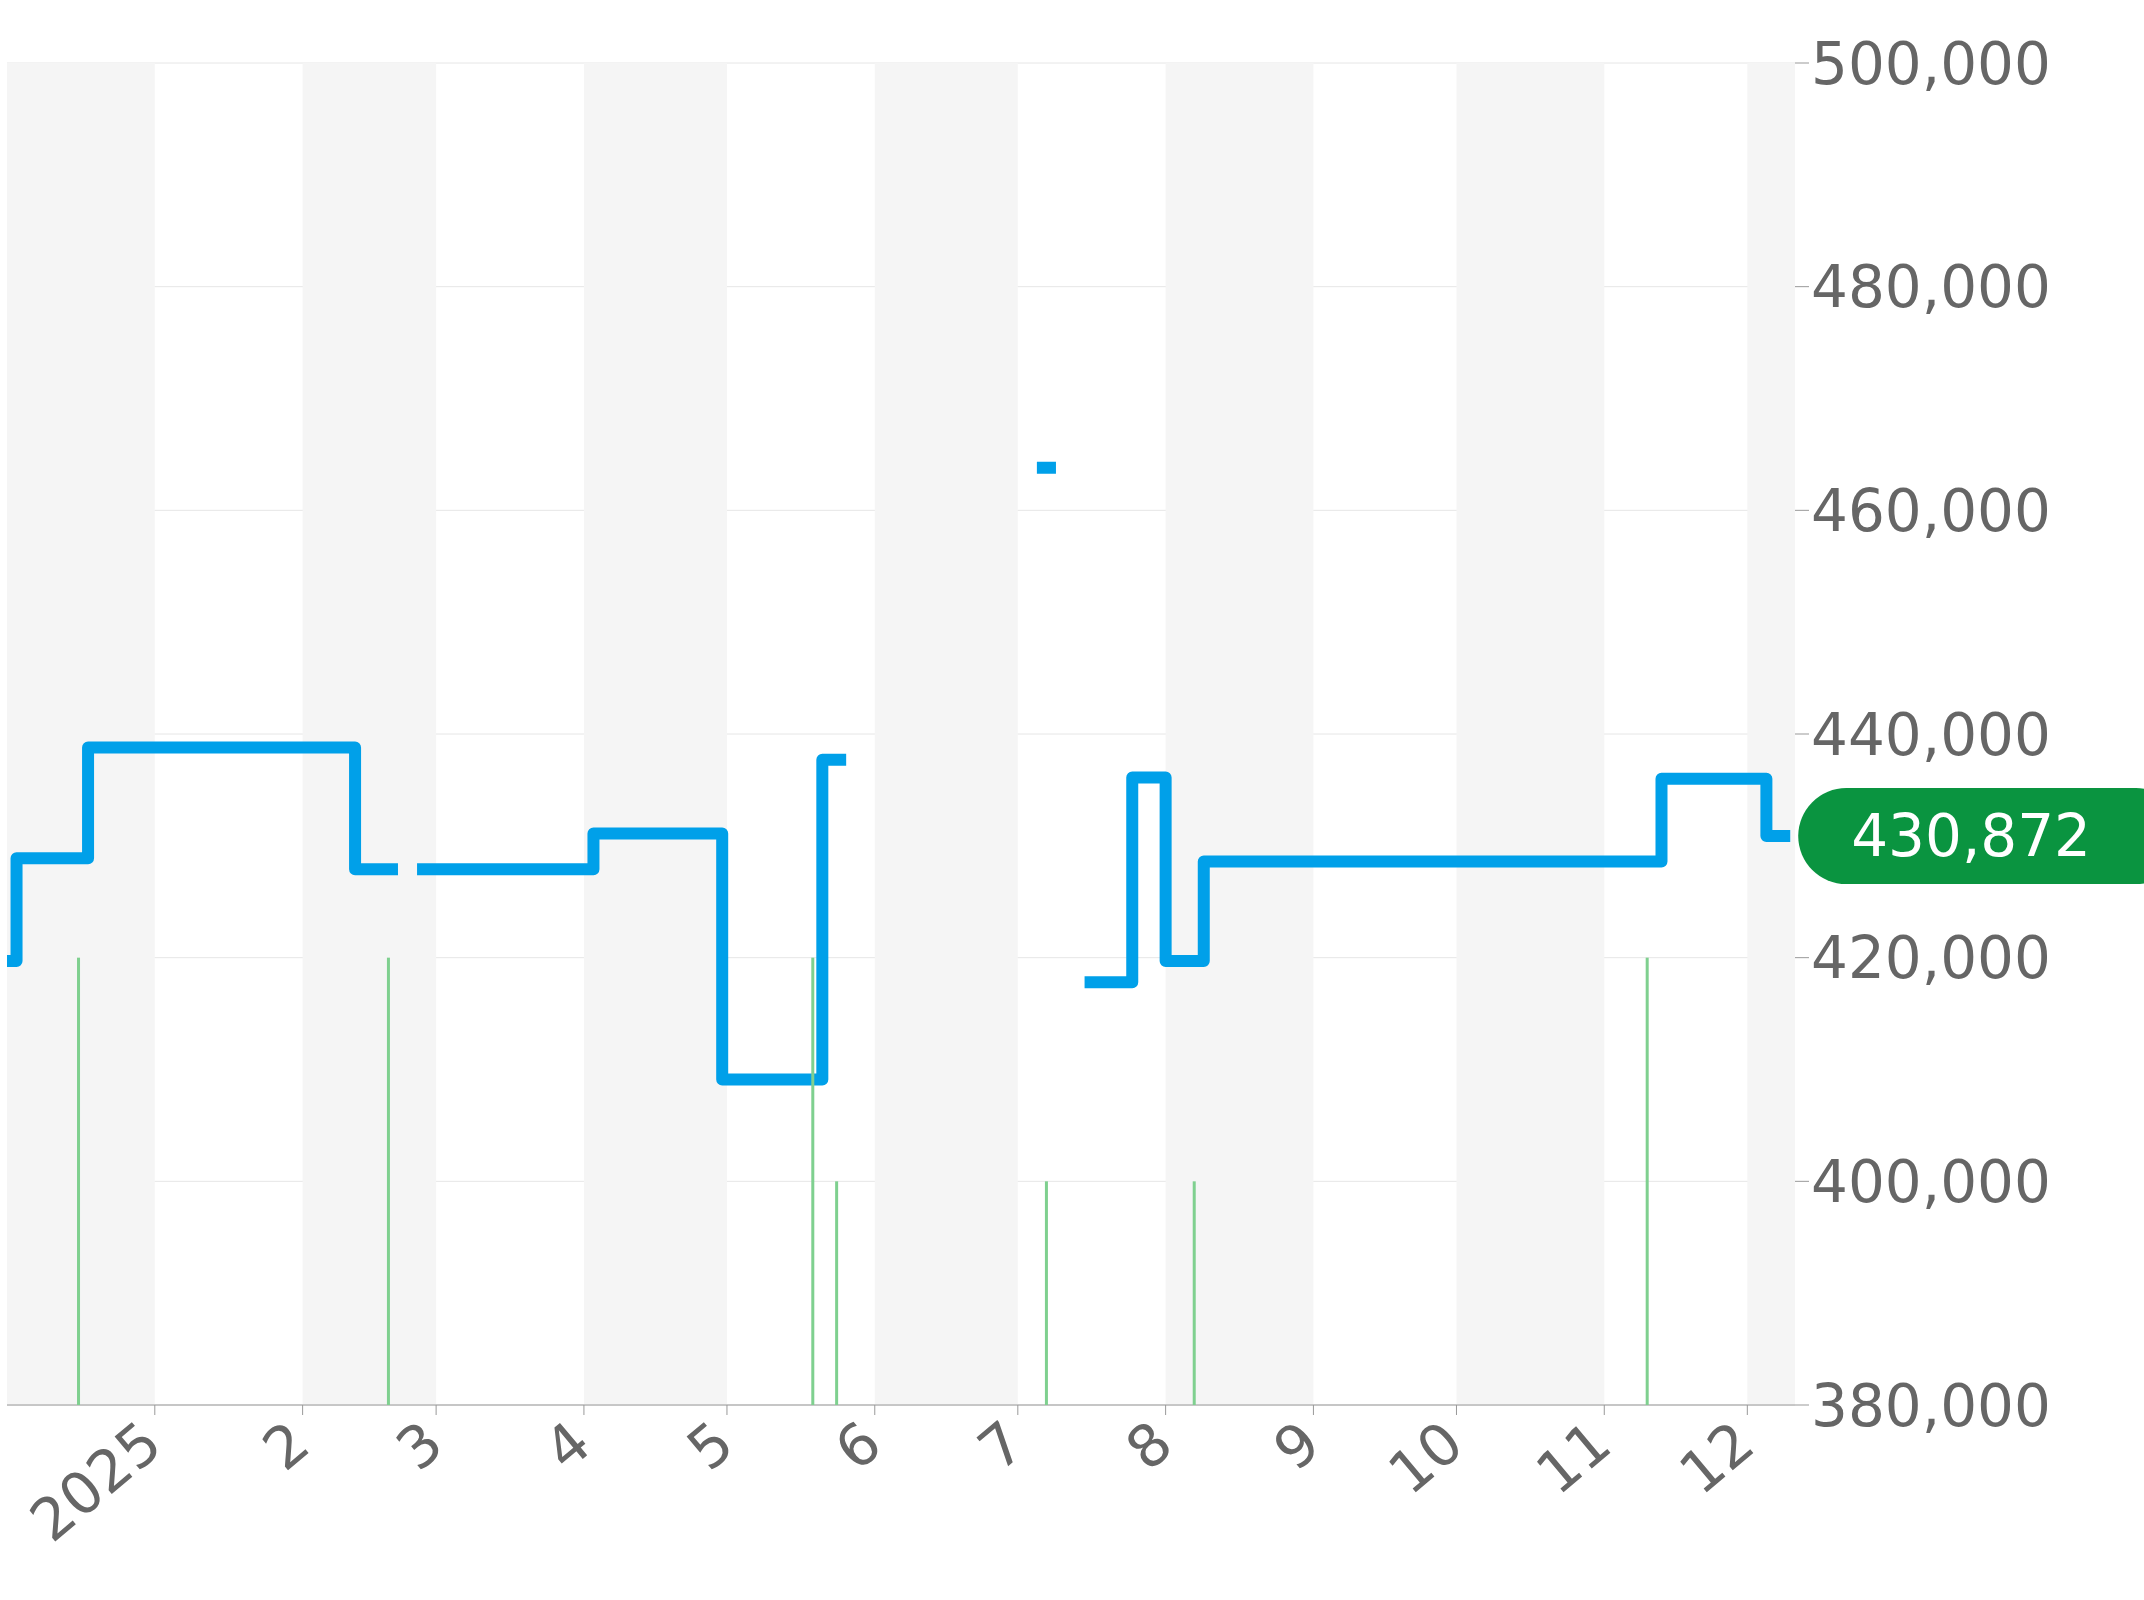 Image resolution: width=2144 pixels, height=1600 pixels. I want to click on x-tick-label: 6, so click(858, 1445).